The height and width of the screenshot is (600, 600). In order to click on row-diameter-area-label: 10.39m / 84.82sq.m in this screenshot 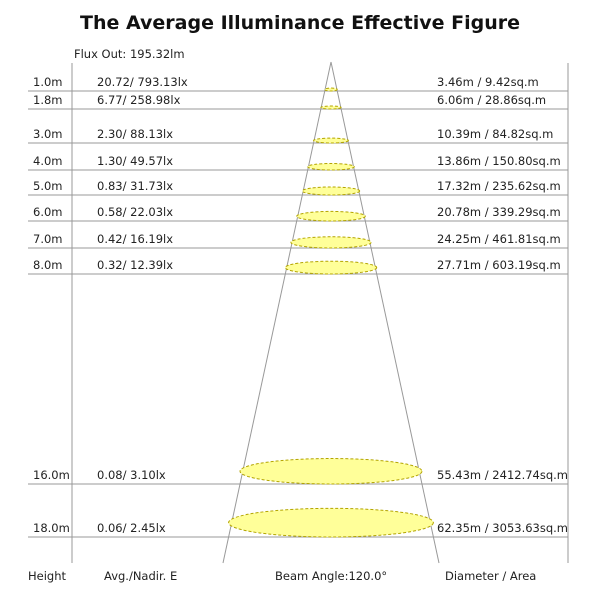, I will do `click(495, 134)`.